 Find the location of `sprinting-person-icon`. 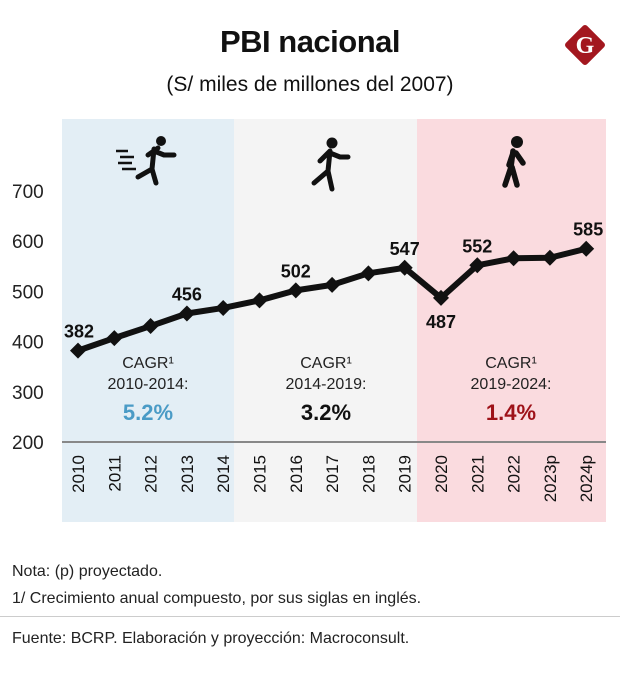

sprinting-person-icon is located at coordinates (146, 161).